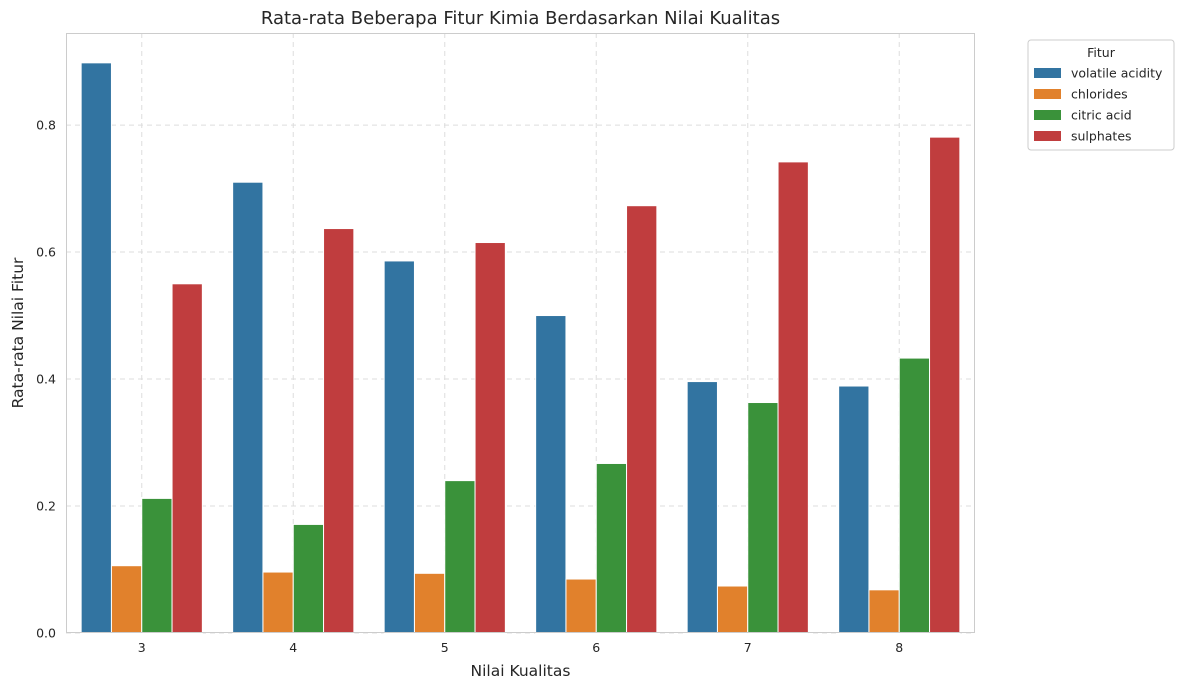  What do you see at coordinates (46, 125) in the screenshot?
I see `y-tick-label: 0.8` at bounding box center [46, 125].